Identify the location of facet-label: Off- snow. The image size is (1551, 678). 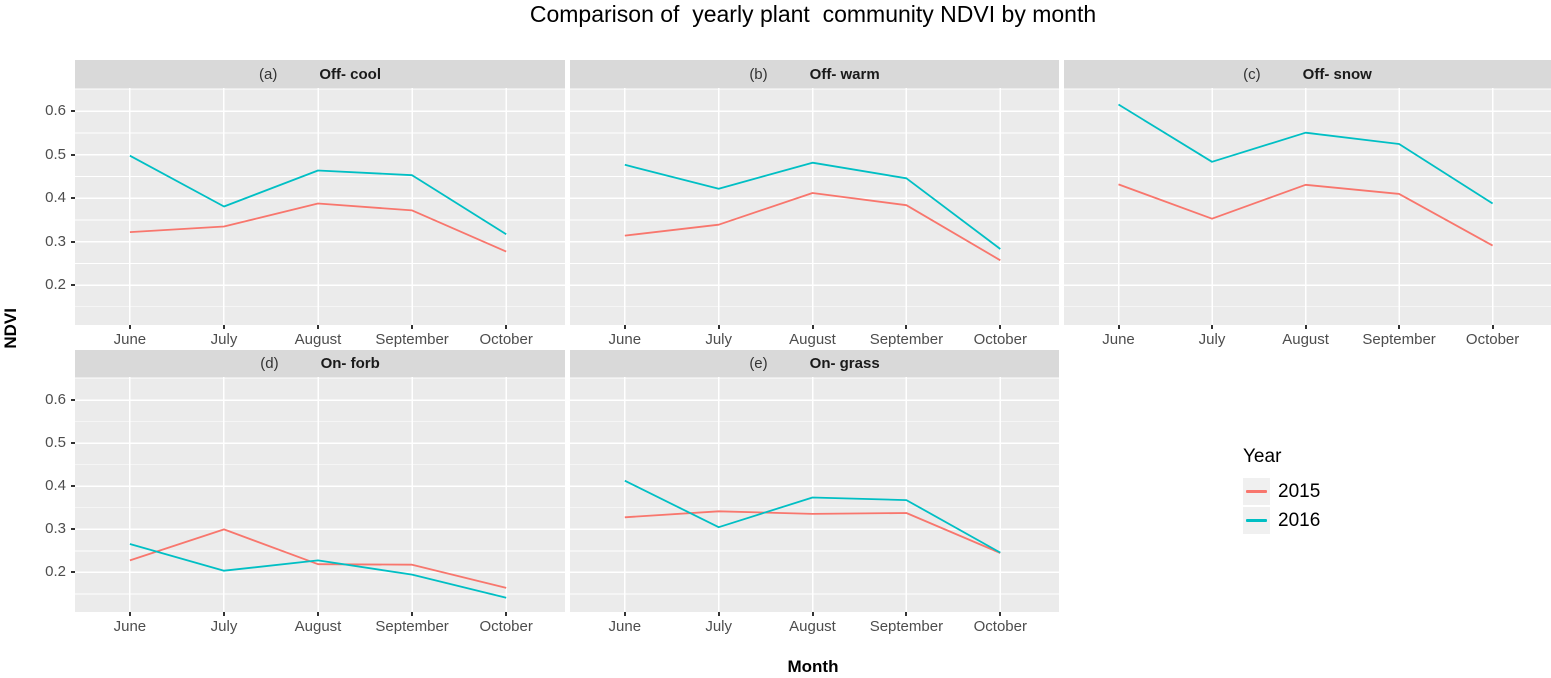
(1337, 74).